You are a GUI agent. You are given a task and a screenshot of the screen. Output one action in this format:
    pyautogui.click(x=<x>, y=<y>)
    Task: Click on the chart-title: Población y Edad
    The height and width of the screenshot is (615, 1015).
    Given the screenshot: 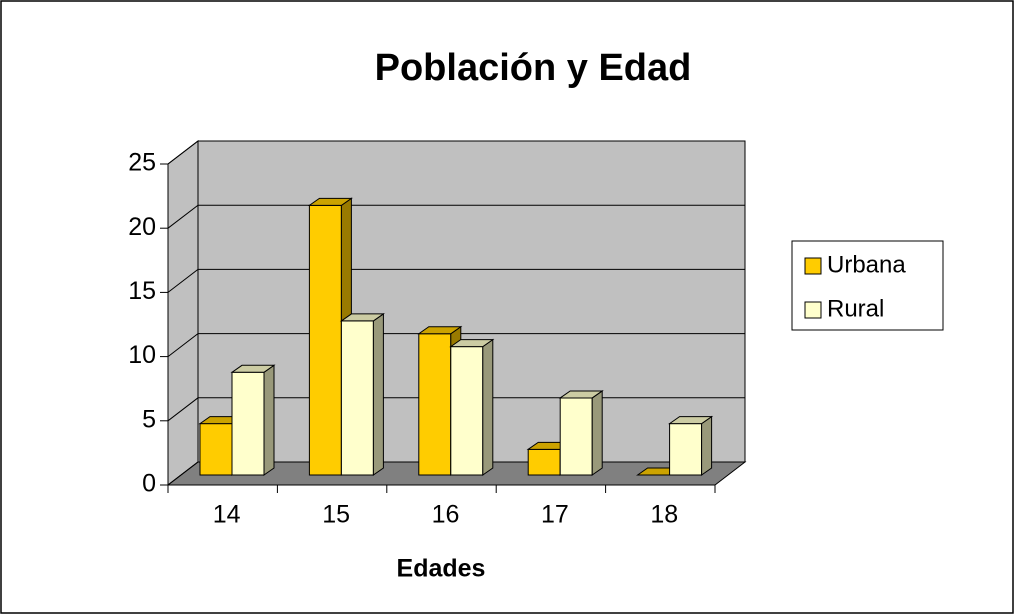 What is the action you would take?
    pyautogui.click(x=533, y=68)
    